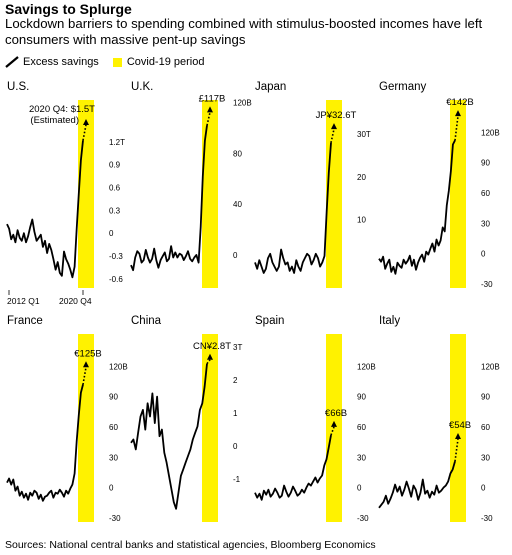 The height and width of the screenshot is (555, 512). What do you see at coordinates (75, 301) in the screenshot?
I see `x-tick-label: 2020 Q4` at bounding box center [75, 301].